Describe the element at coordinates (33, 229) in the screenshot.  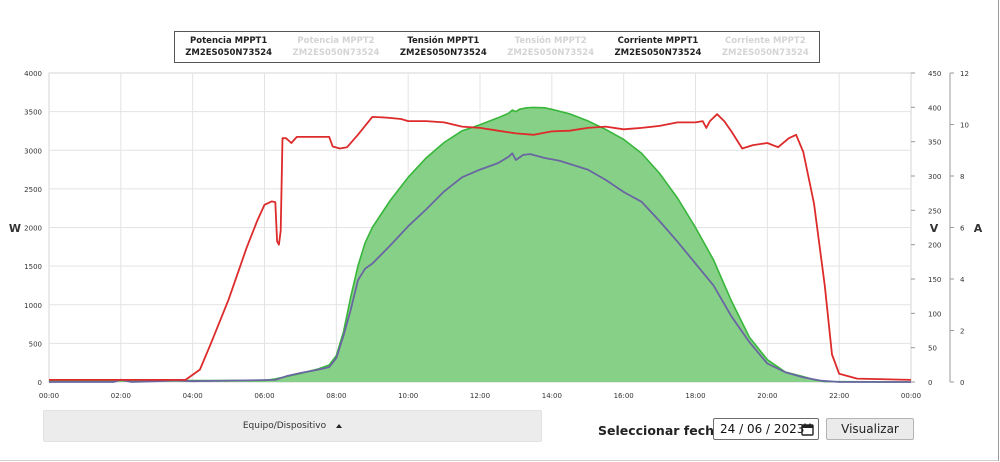
I see `y-tick-label-w: 2000` at that location.